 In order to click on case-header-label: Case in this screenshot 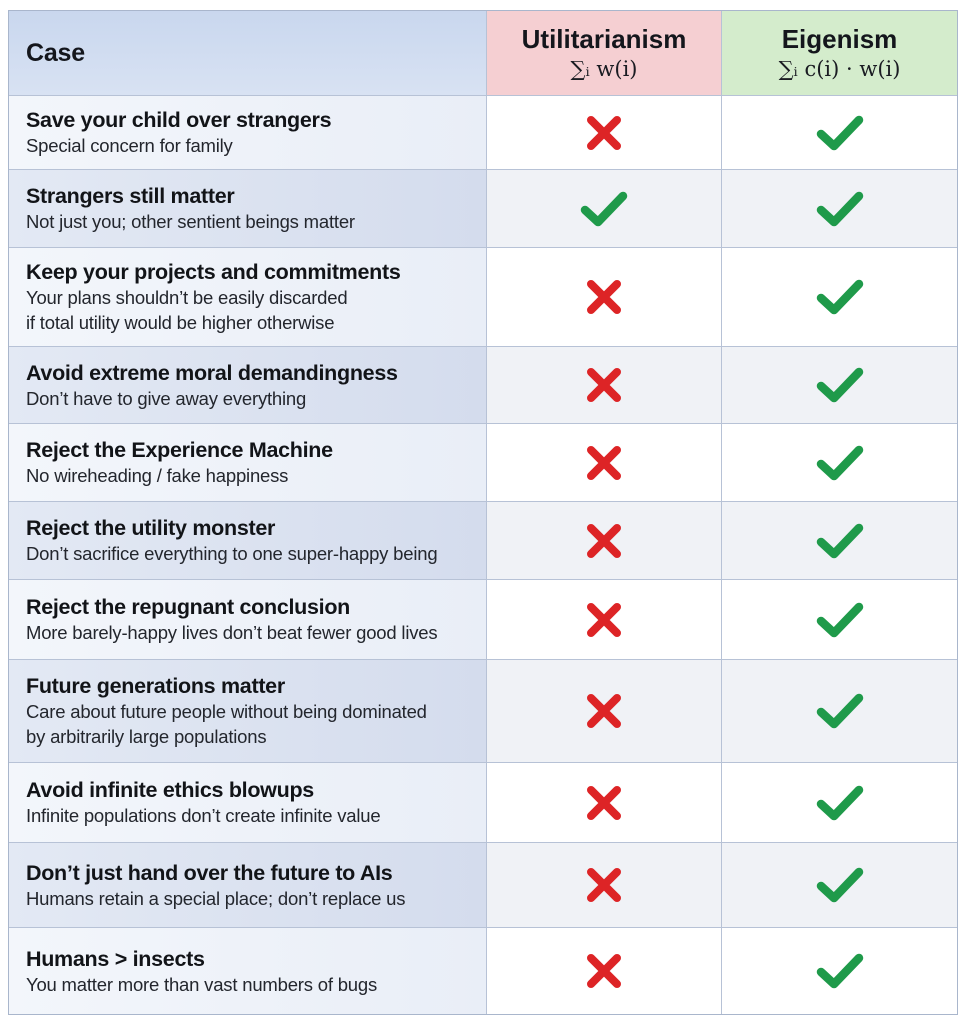, I will do `click(55, 52)`.